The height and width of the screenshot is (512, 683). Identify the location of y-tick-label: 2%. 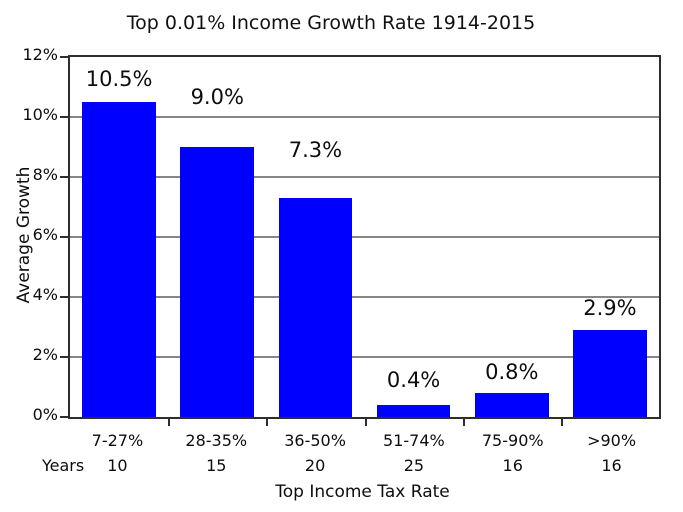
(45, 354).